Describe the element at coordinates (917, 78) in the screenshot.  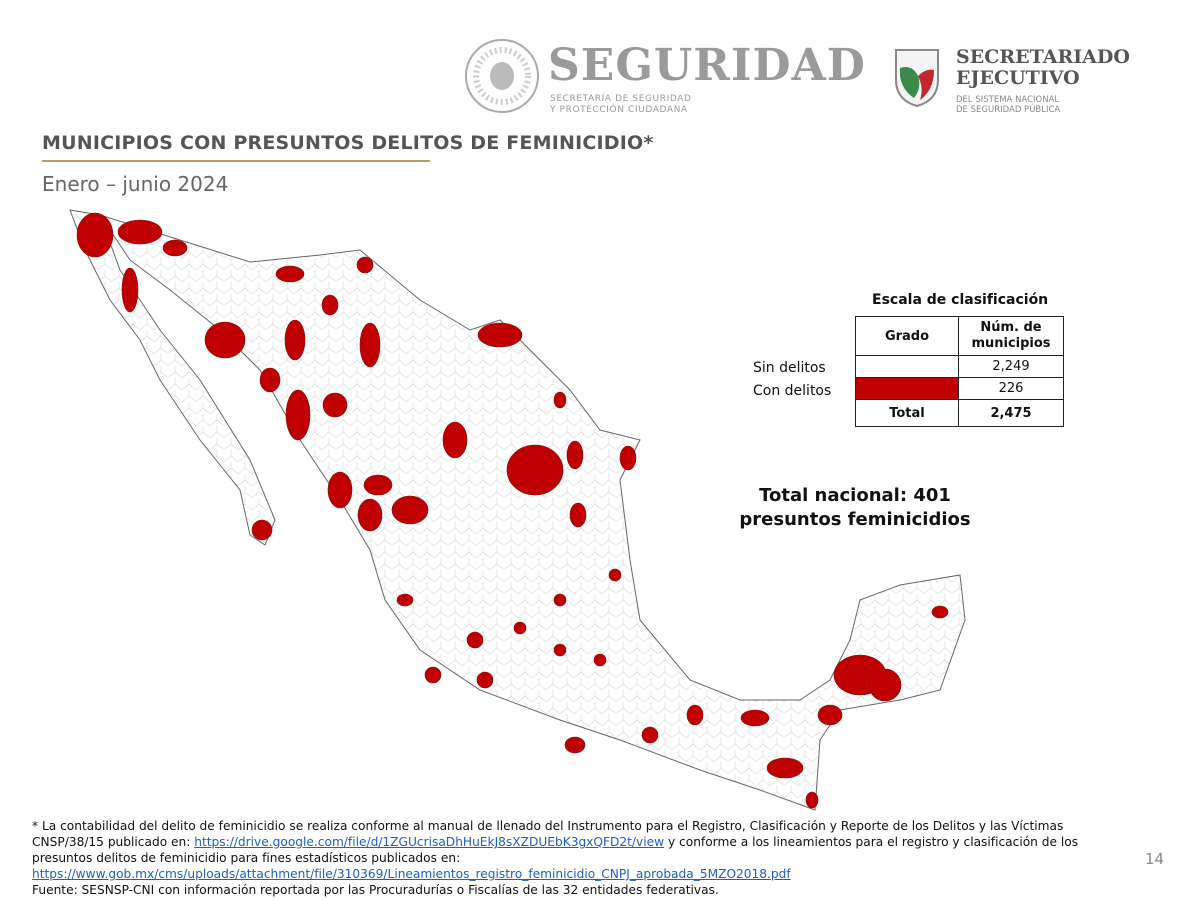
I see `shield-icon` at that location.